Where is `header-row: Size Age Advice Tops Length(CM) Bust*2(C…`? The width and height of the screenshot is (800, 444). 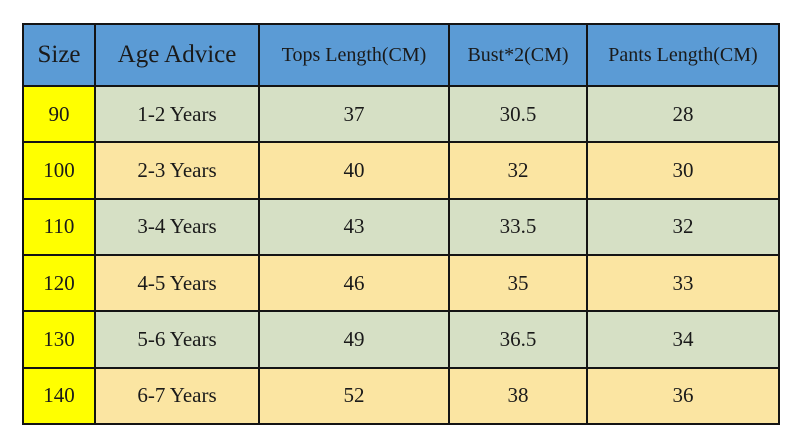
header-row: Size Age Advice Tops Length(CM) Bust*2(C… is located at coordinates (401, 55).